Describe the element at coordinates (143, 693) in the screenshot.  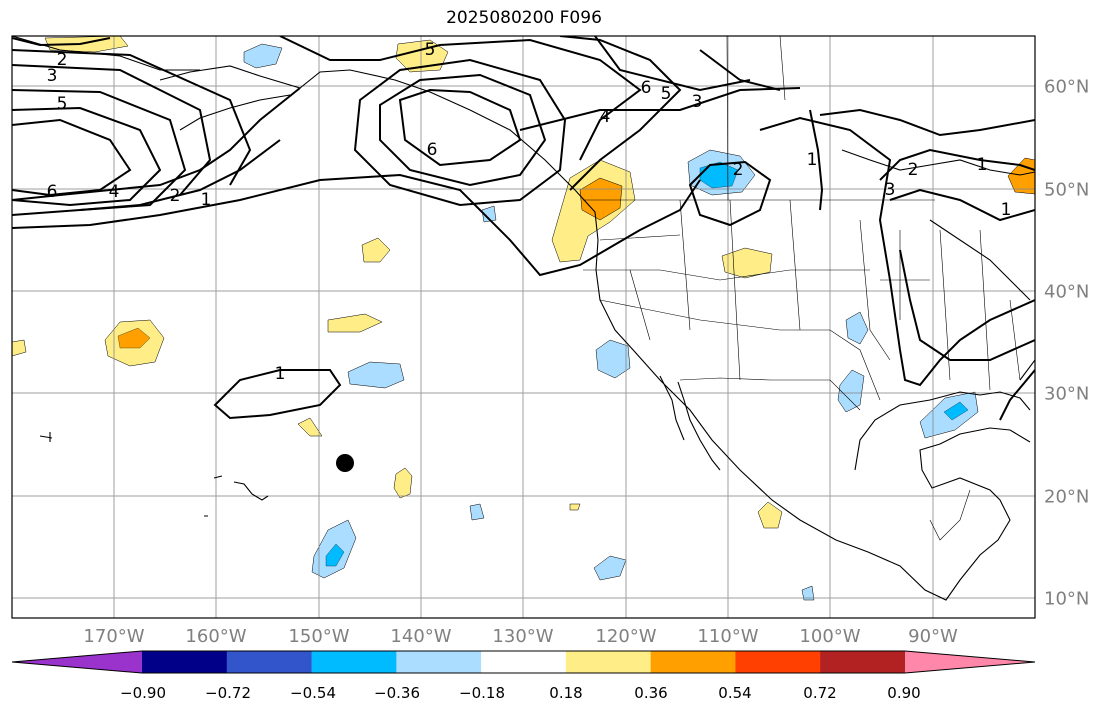
I see `colorbar-tick-label: −0.90` at that location.